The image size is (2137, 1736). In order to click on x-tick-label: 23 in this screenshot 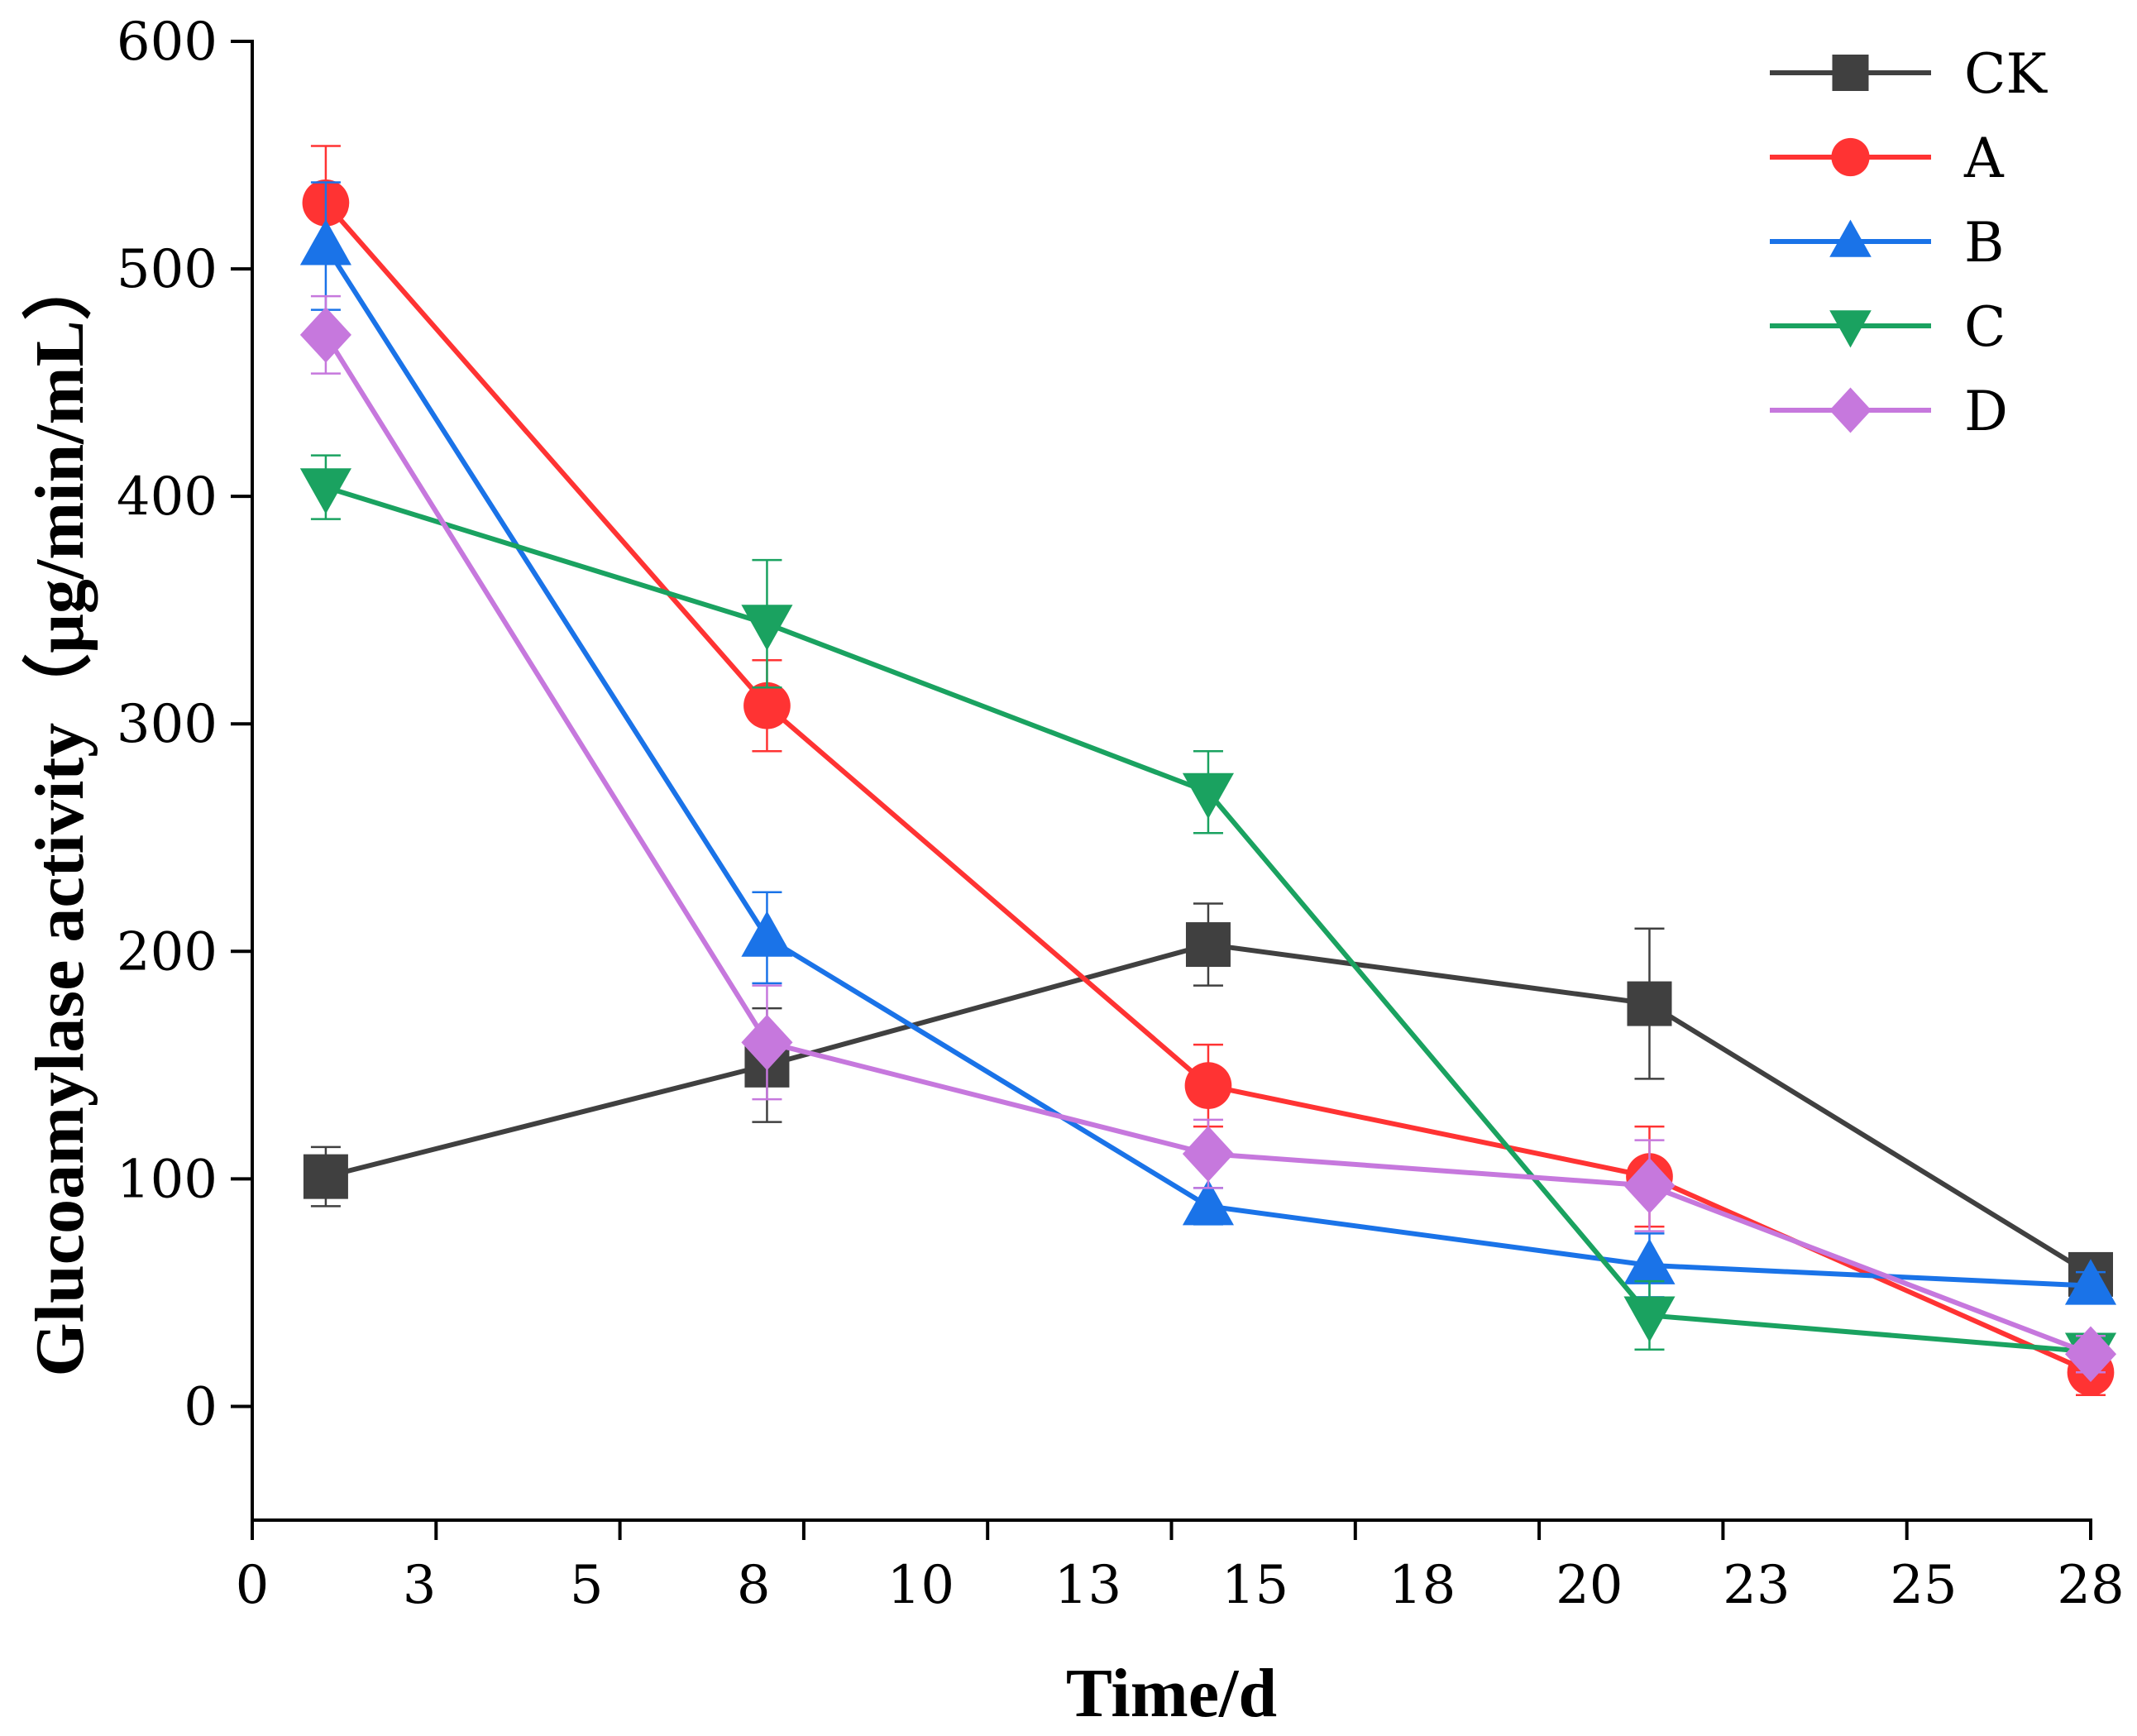, I will do `click(1756, 1585)`.